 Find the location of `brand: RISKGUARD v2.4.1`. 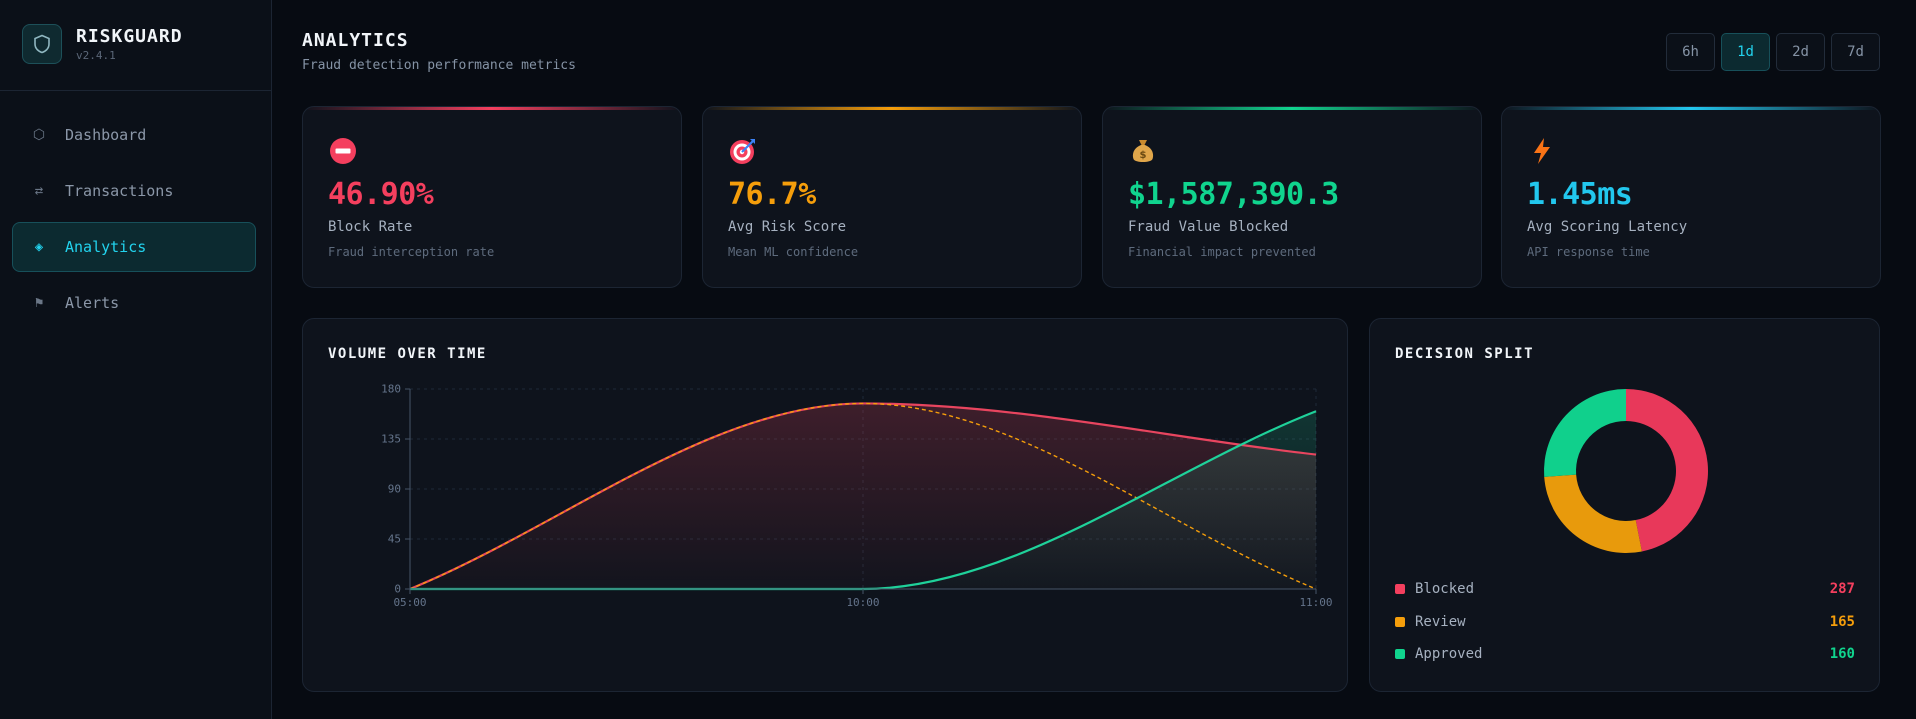

brand: RISKGUARD v2.4.1 is located at coordinates (102, 44).